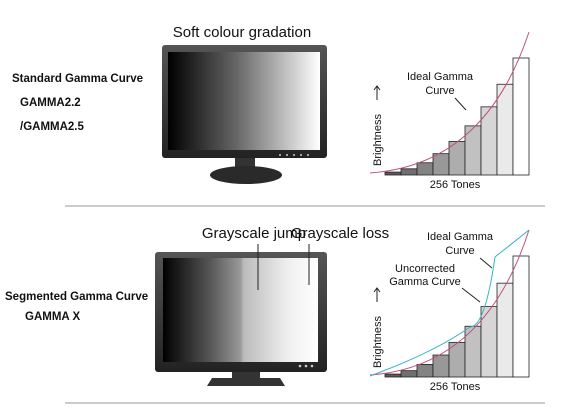 The height and width of the screenshot is (409, 575). What do you see at coordinates (425, 269) in the screenshot?
I see `curve-label: Uncorrected` at bounding box center [425, 269].